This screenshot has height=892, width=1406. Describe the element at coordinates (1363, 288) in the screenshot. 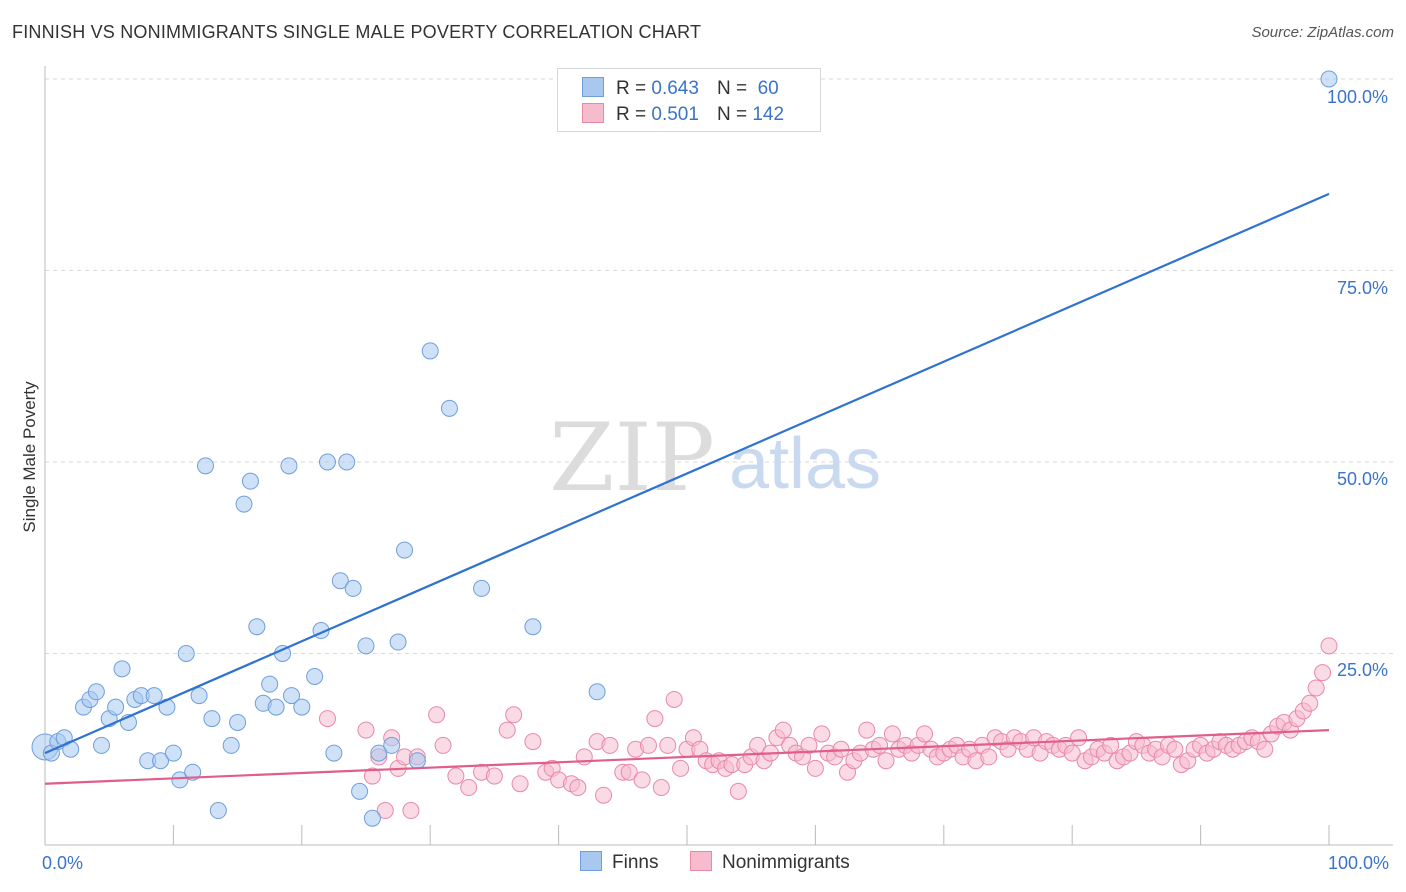

I see `y-tick-label: 75.0%` at that location.